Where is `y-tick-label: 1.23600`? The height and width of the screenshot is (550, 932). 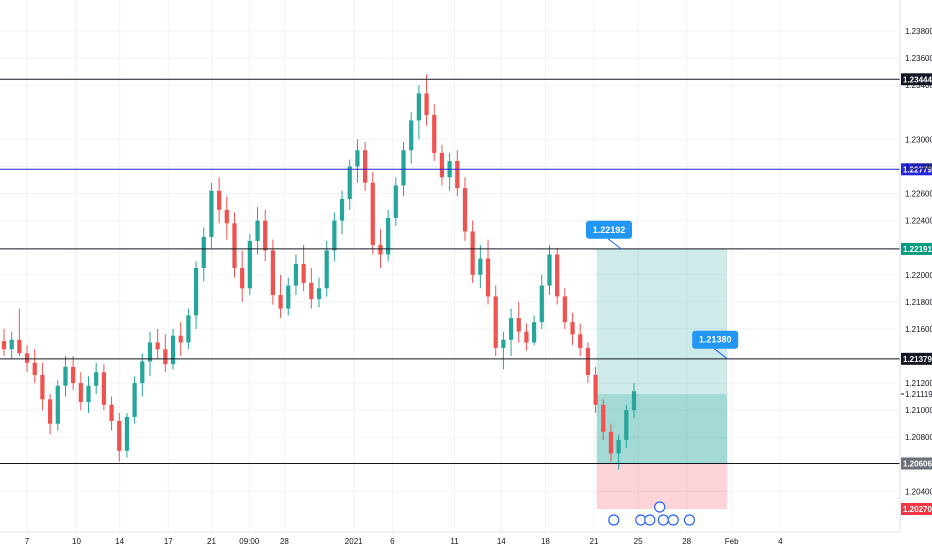 y-tick-label: 1.23600 is located at coordinates (918, 58).